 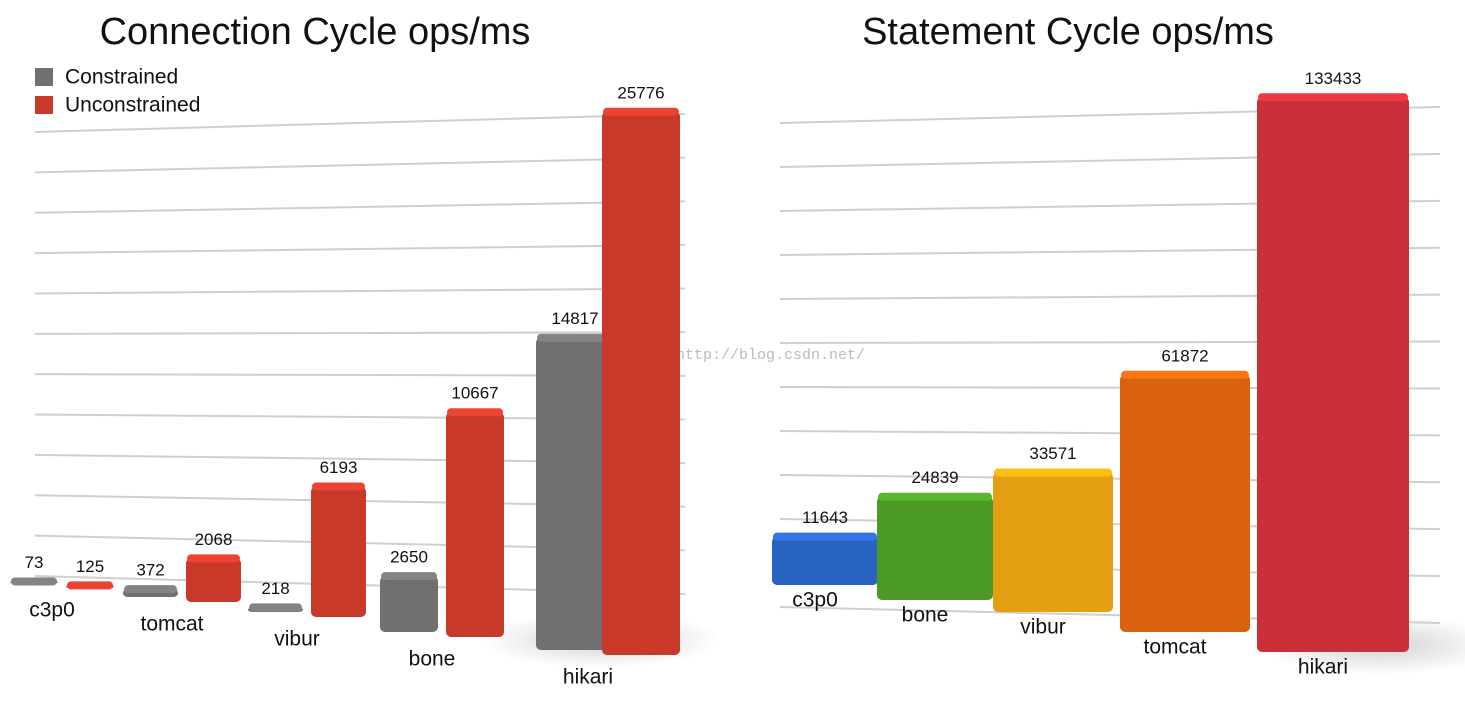 I want to click on chart-title: Connection Cycle ops/ms, so click(x=315, y=32).